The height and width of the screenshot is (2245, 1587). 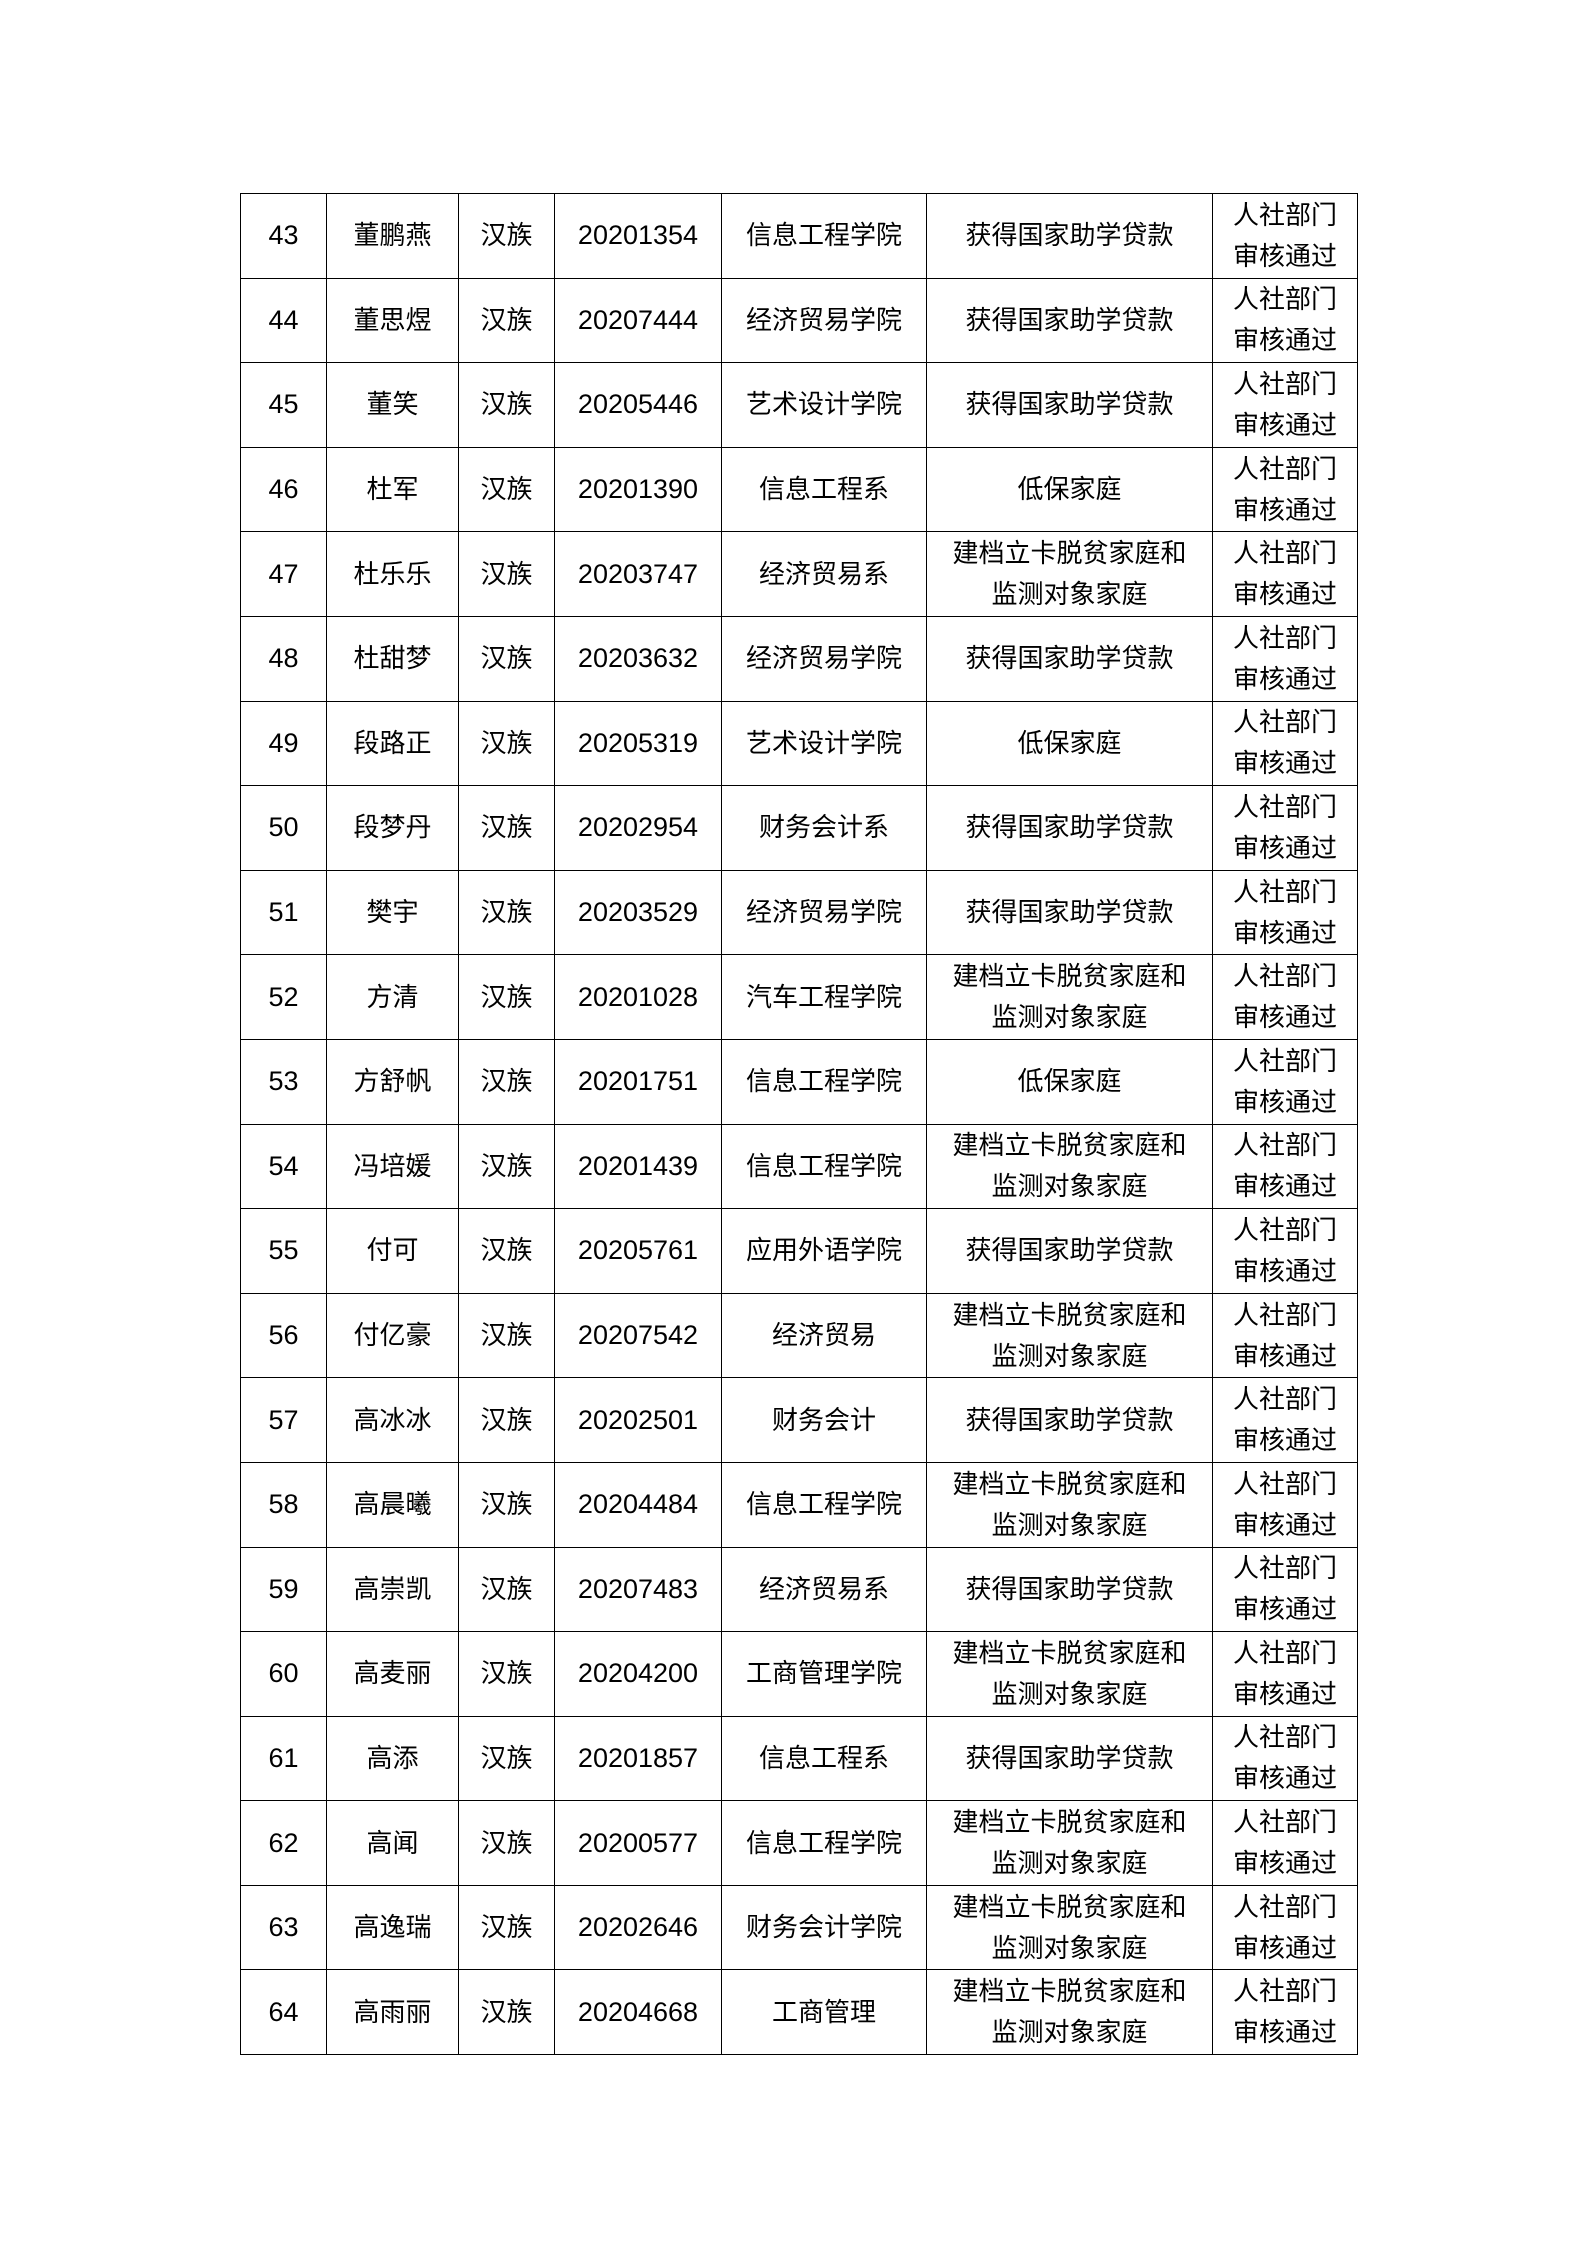 I want to click on row-number-cell: 61, so click(x=283, y=1758).